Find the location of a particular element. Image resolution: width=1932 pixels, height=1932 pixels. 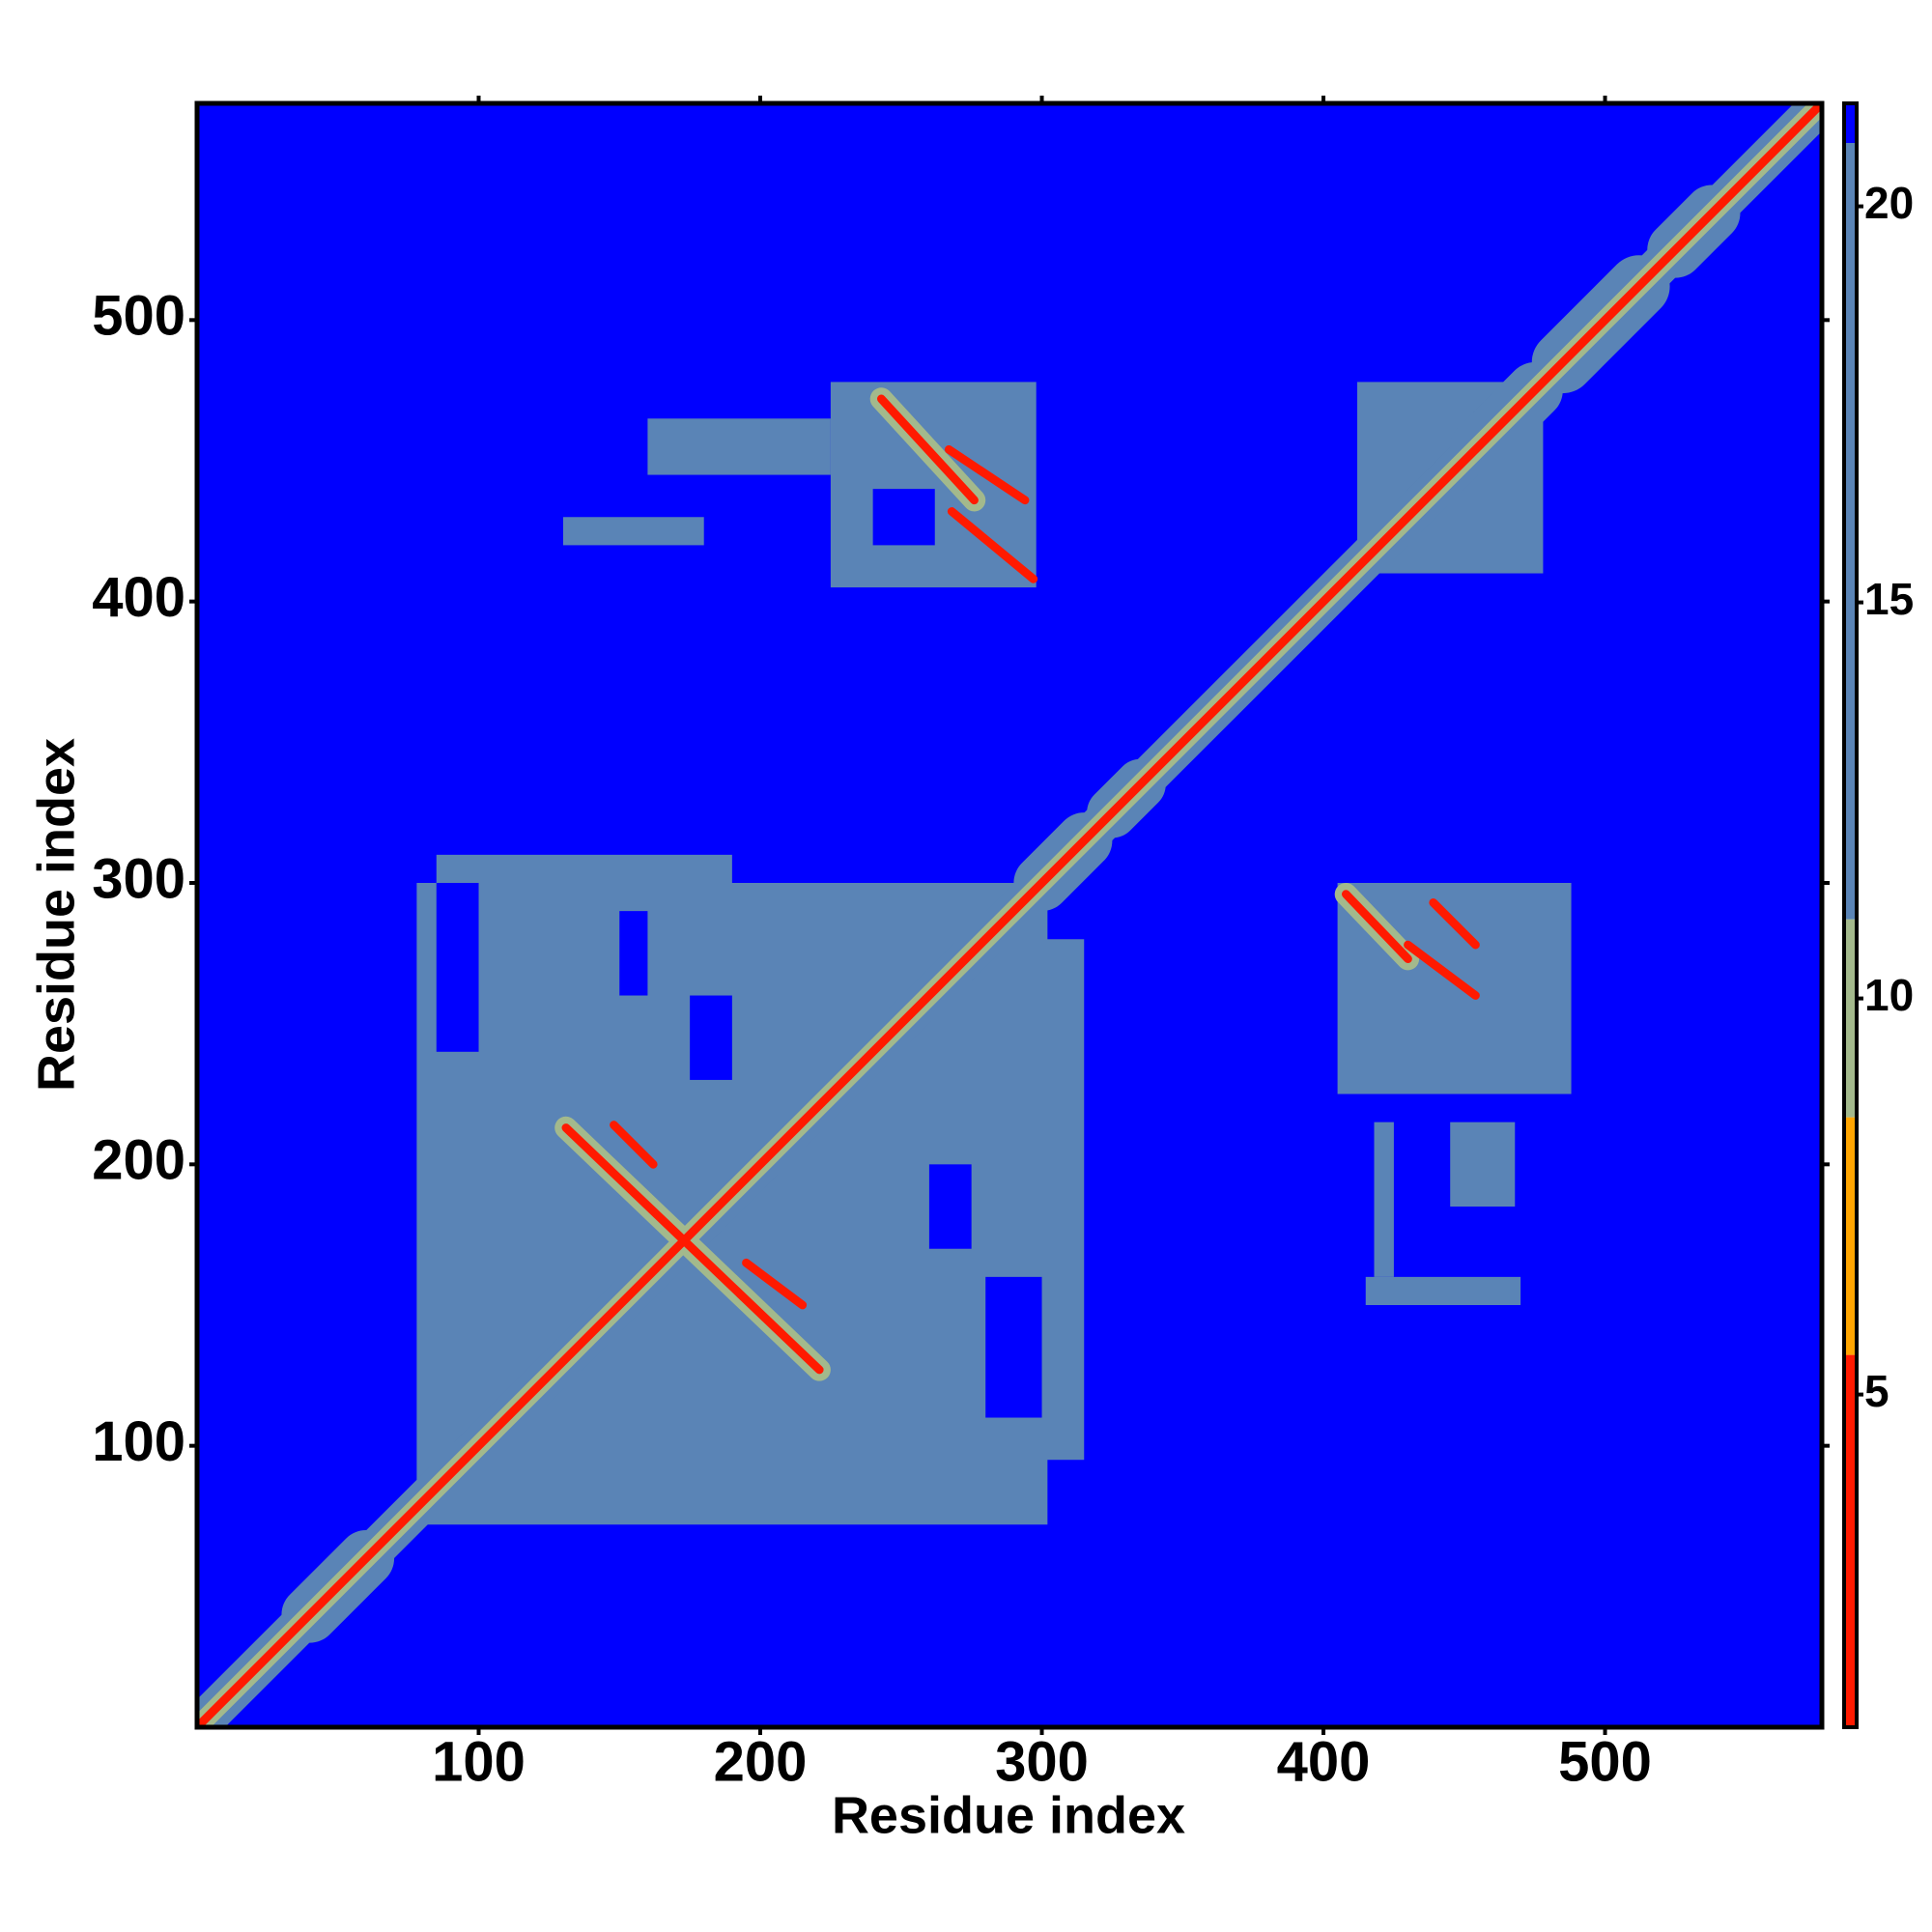

y-tick-label: 500 is located at coordinates (138, 316).